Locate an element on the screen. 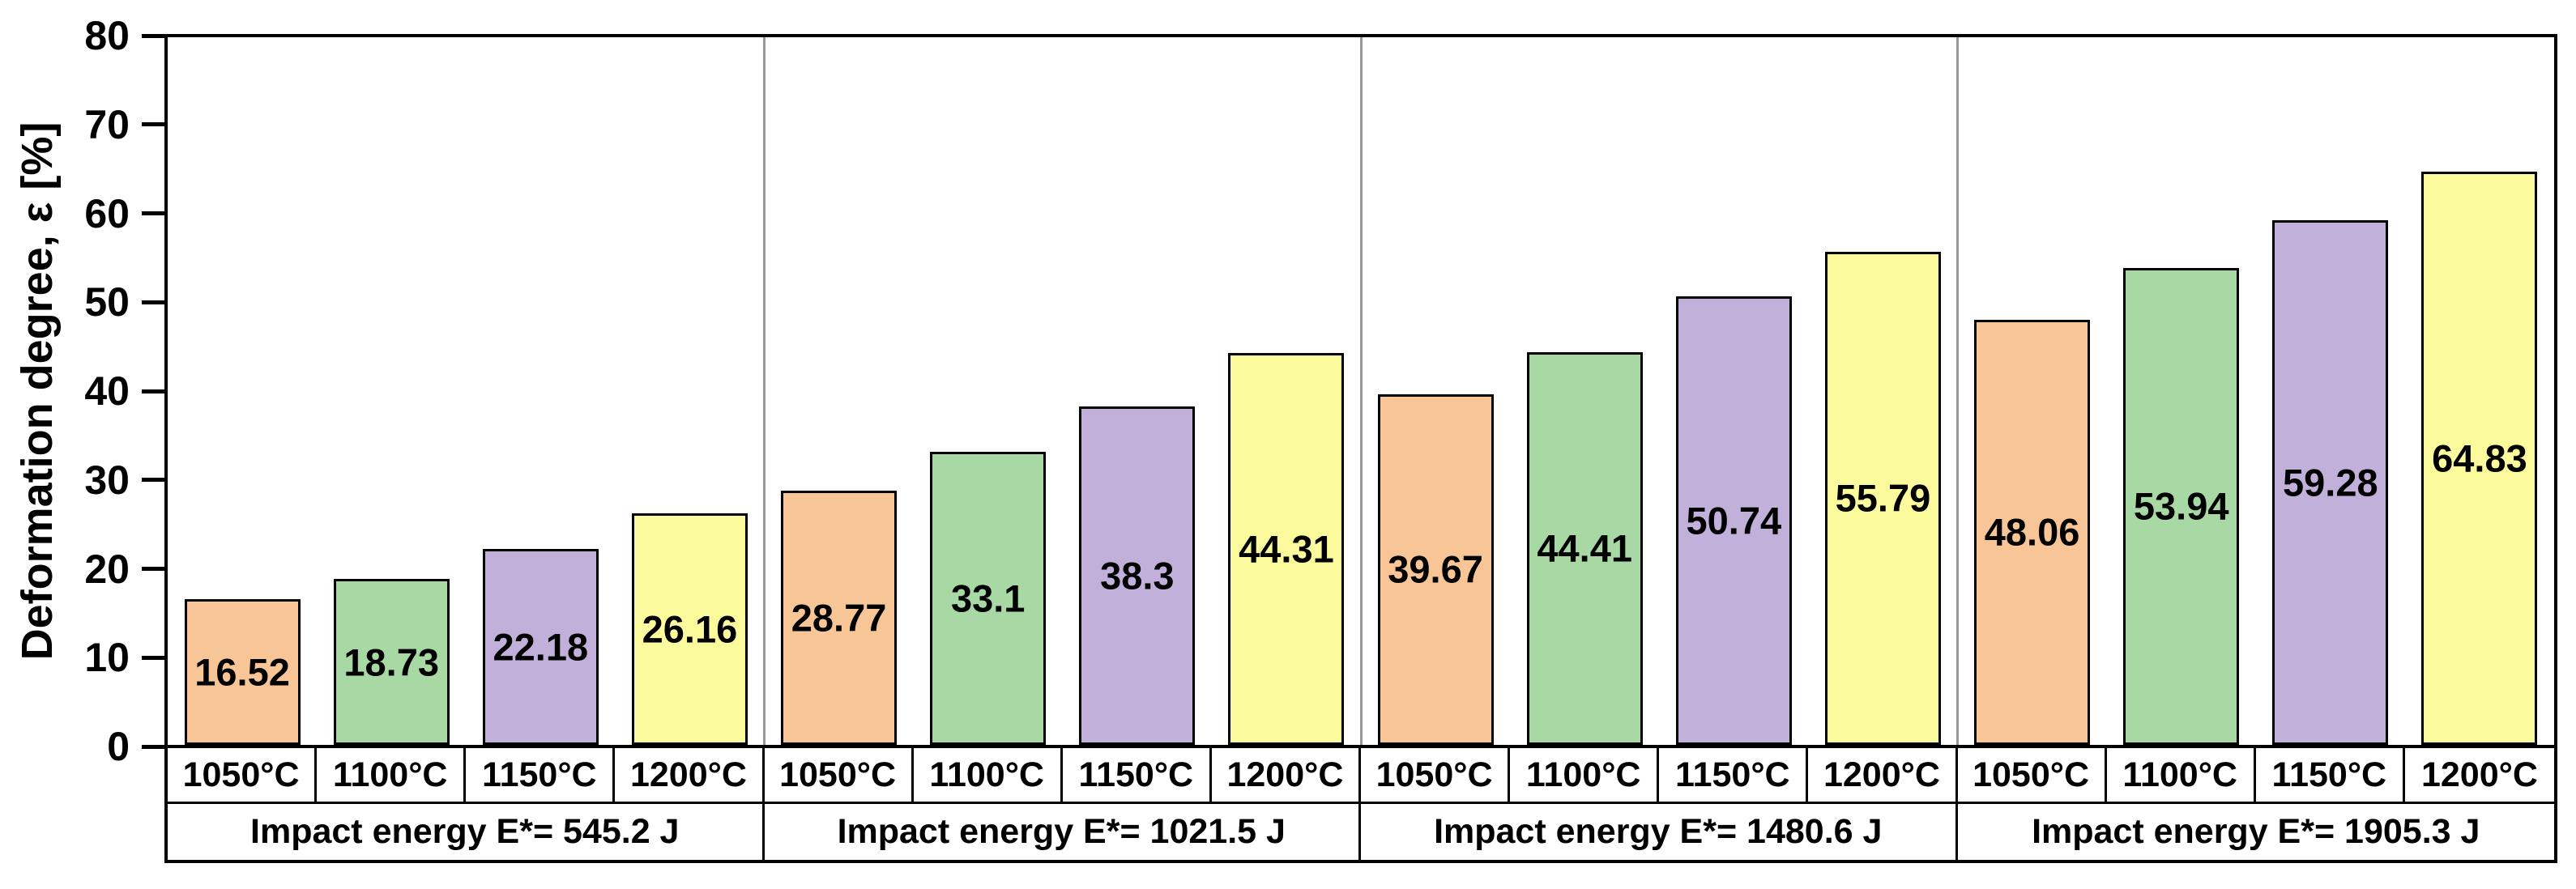 This screenshot has width=2576, height=889. bar: 18.73 is located at coordinates (392, 662).